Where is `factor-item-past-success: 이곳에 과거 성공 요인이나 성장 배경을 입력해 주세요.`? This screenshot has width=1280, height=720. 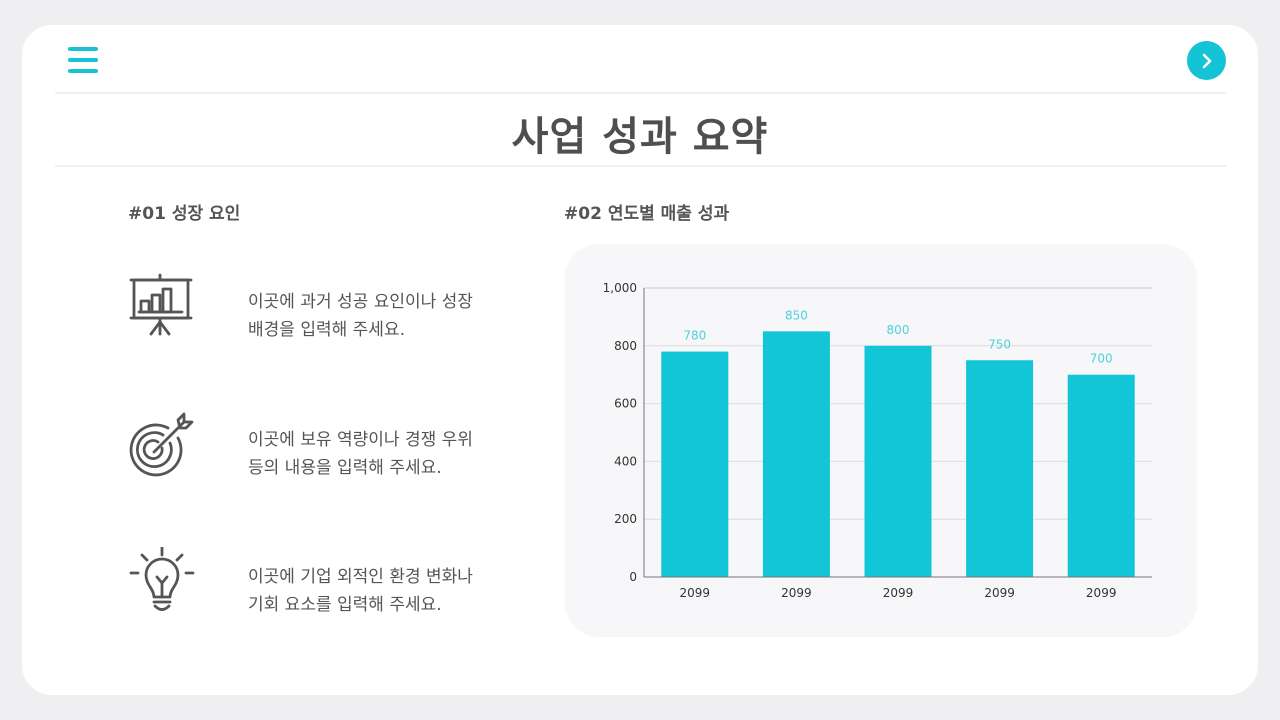 factor-item-past-success: 이곳에 과거 성공 요인이나 성장 배경을 입력해 주세요. is located at coordinates (318, 312).